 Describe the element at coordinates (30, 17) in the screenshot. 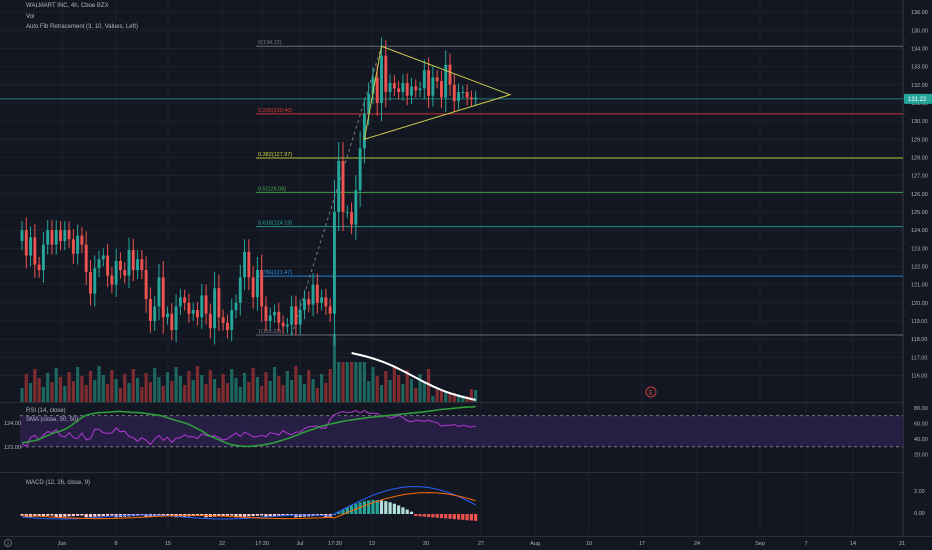

I see `volume-indicator-label: Vol` at that location.